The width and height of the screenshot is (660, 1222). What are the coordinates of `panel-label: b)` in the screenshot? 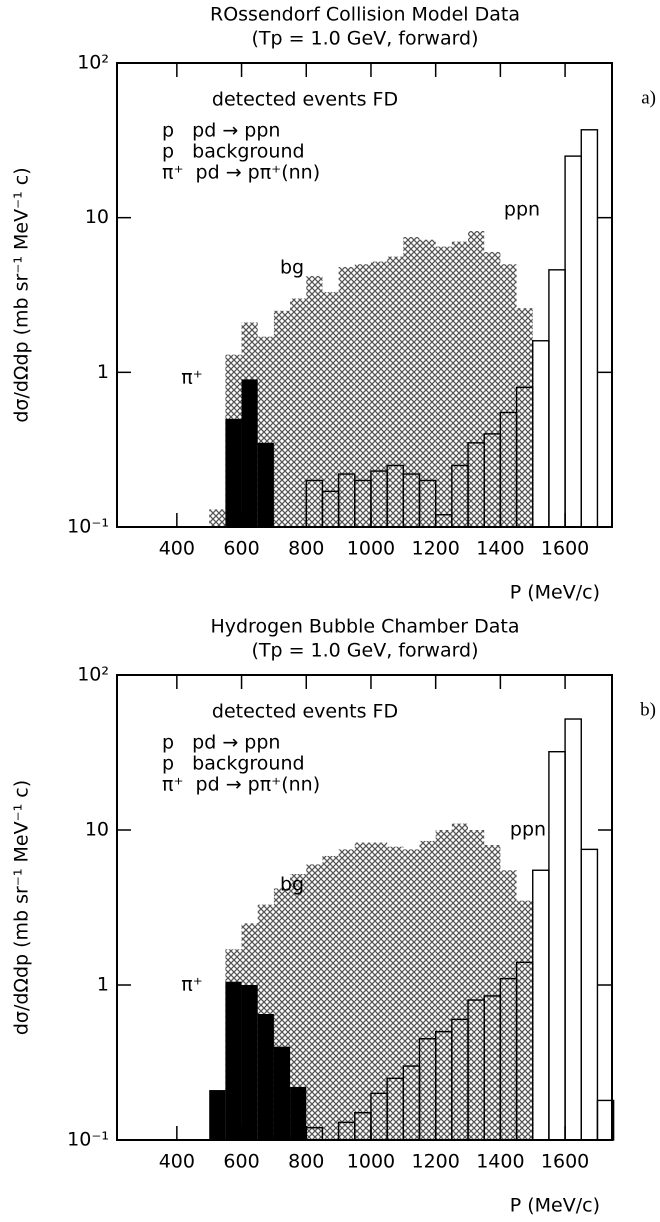 It's located at (648, 709).